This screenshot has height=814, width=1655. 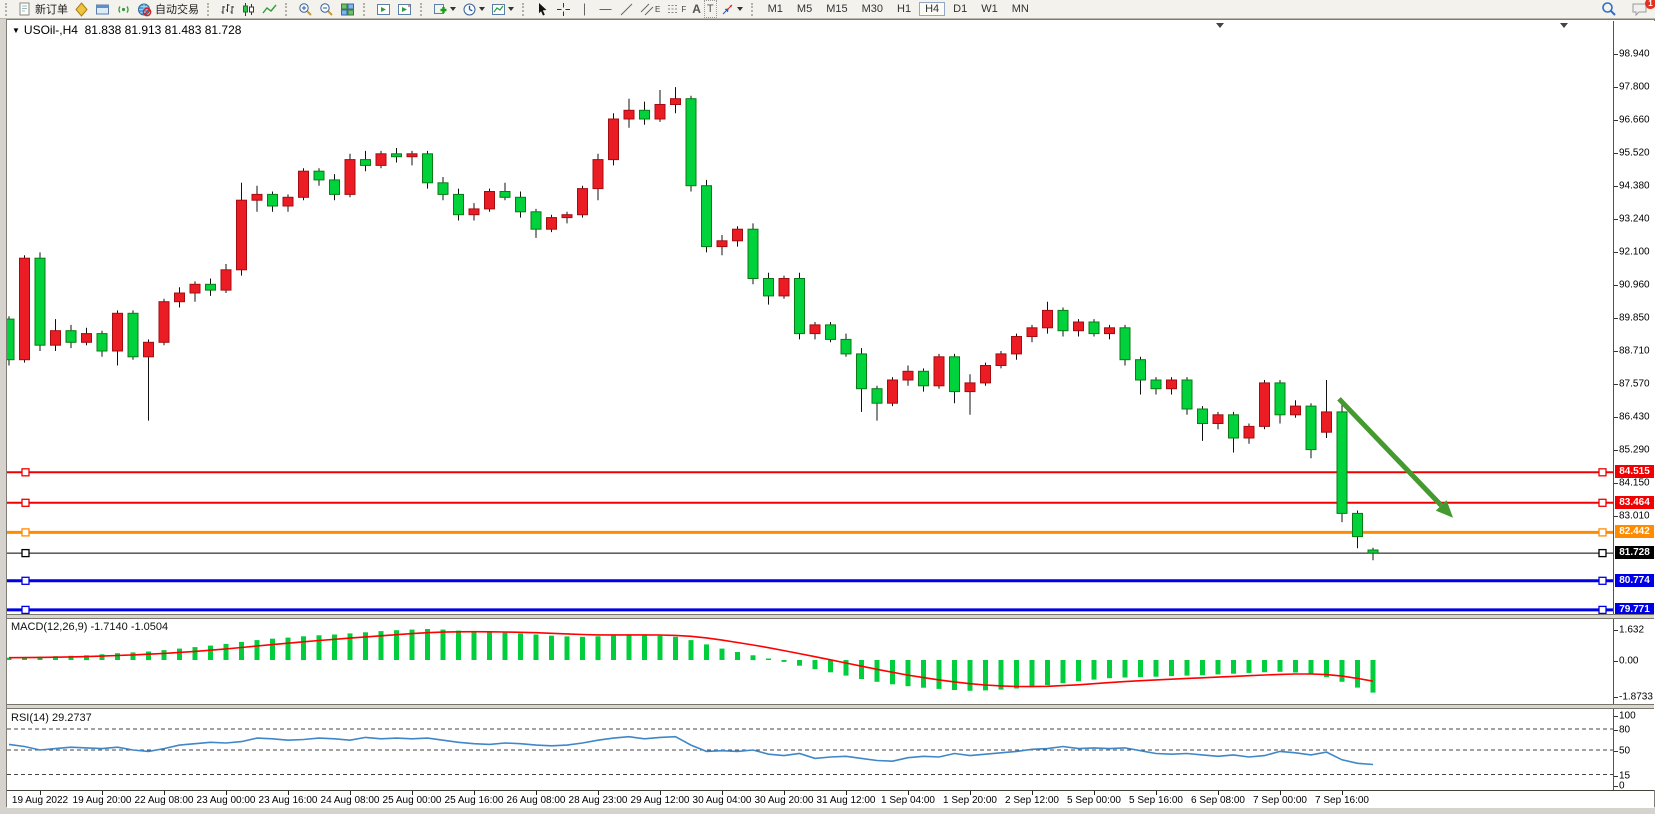 What do you see at coordinates (1641, 8) in the screenshot?
I see `notifications-icon: 1` at bounding box center [1641, 8].